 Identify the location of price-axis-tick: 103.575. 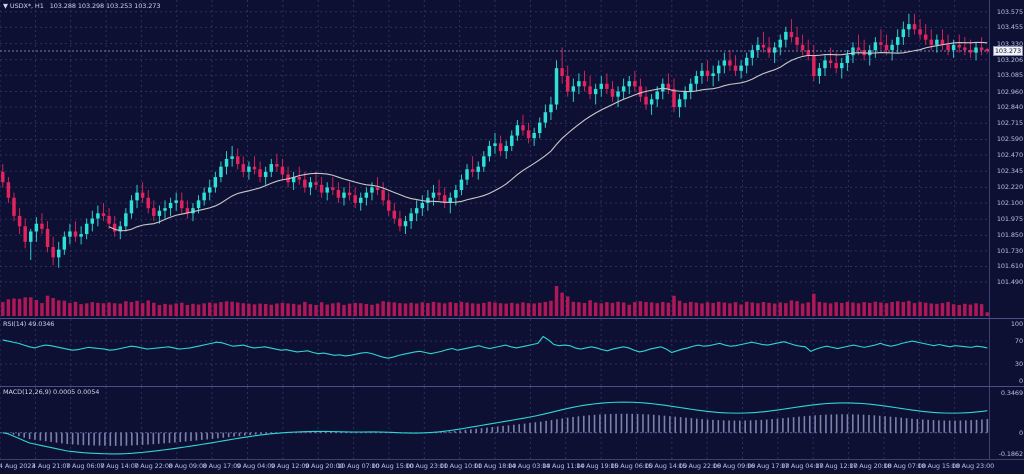
(1009, 11).